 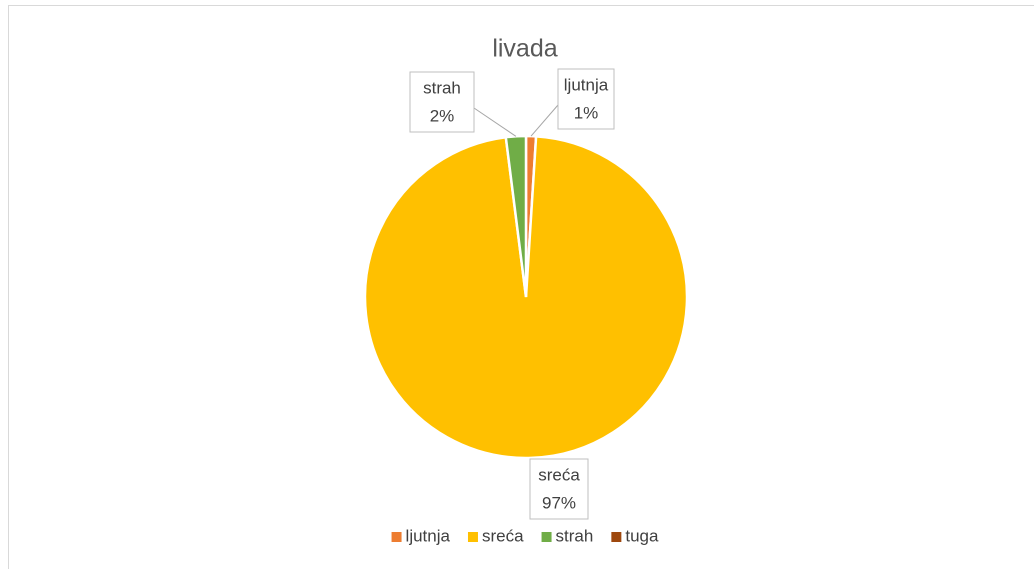 I want to click on data-label-name: sreća, so click(x=559, y=474).